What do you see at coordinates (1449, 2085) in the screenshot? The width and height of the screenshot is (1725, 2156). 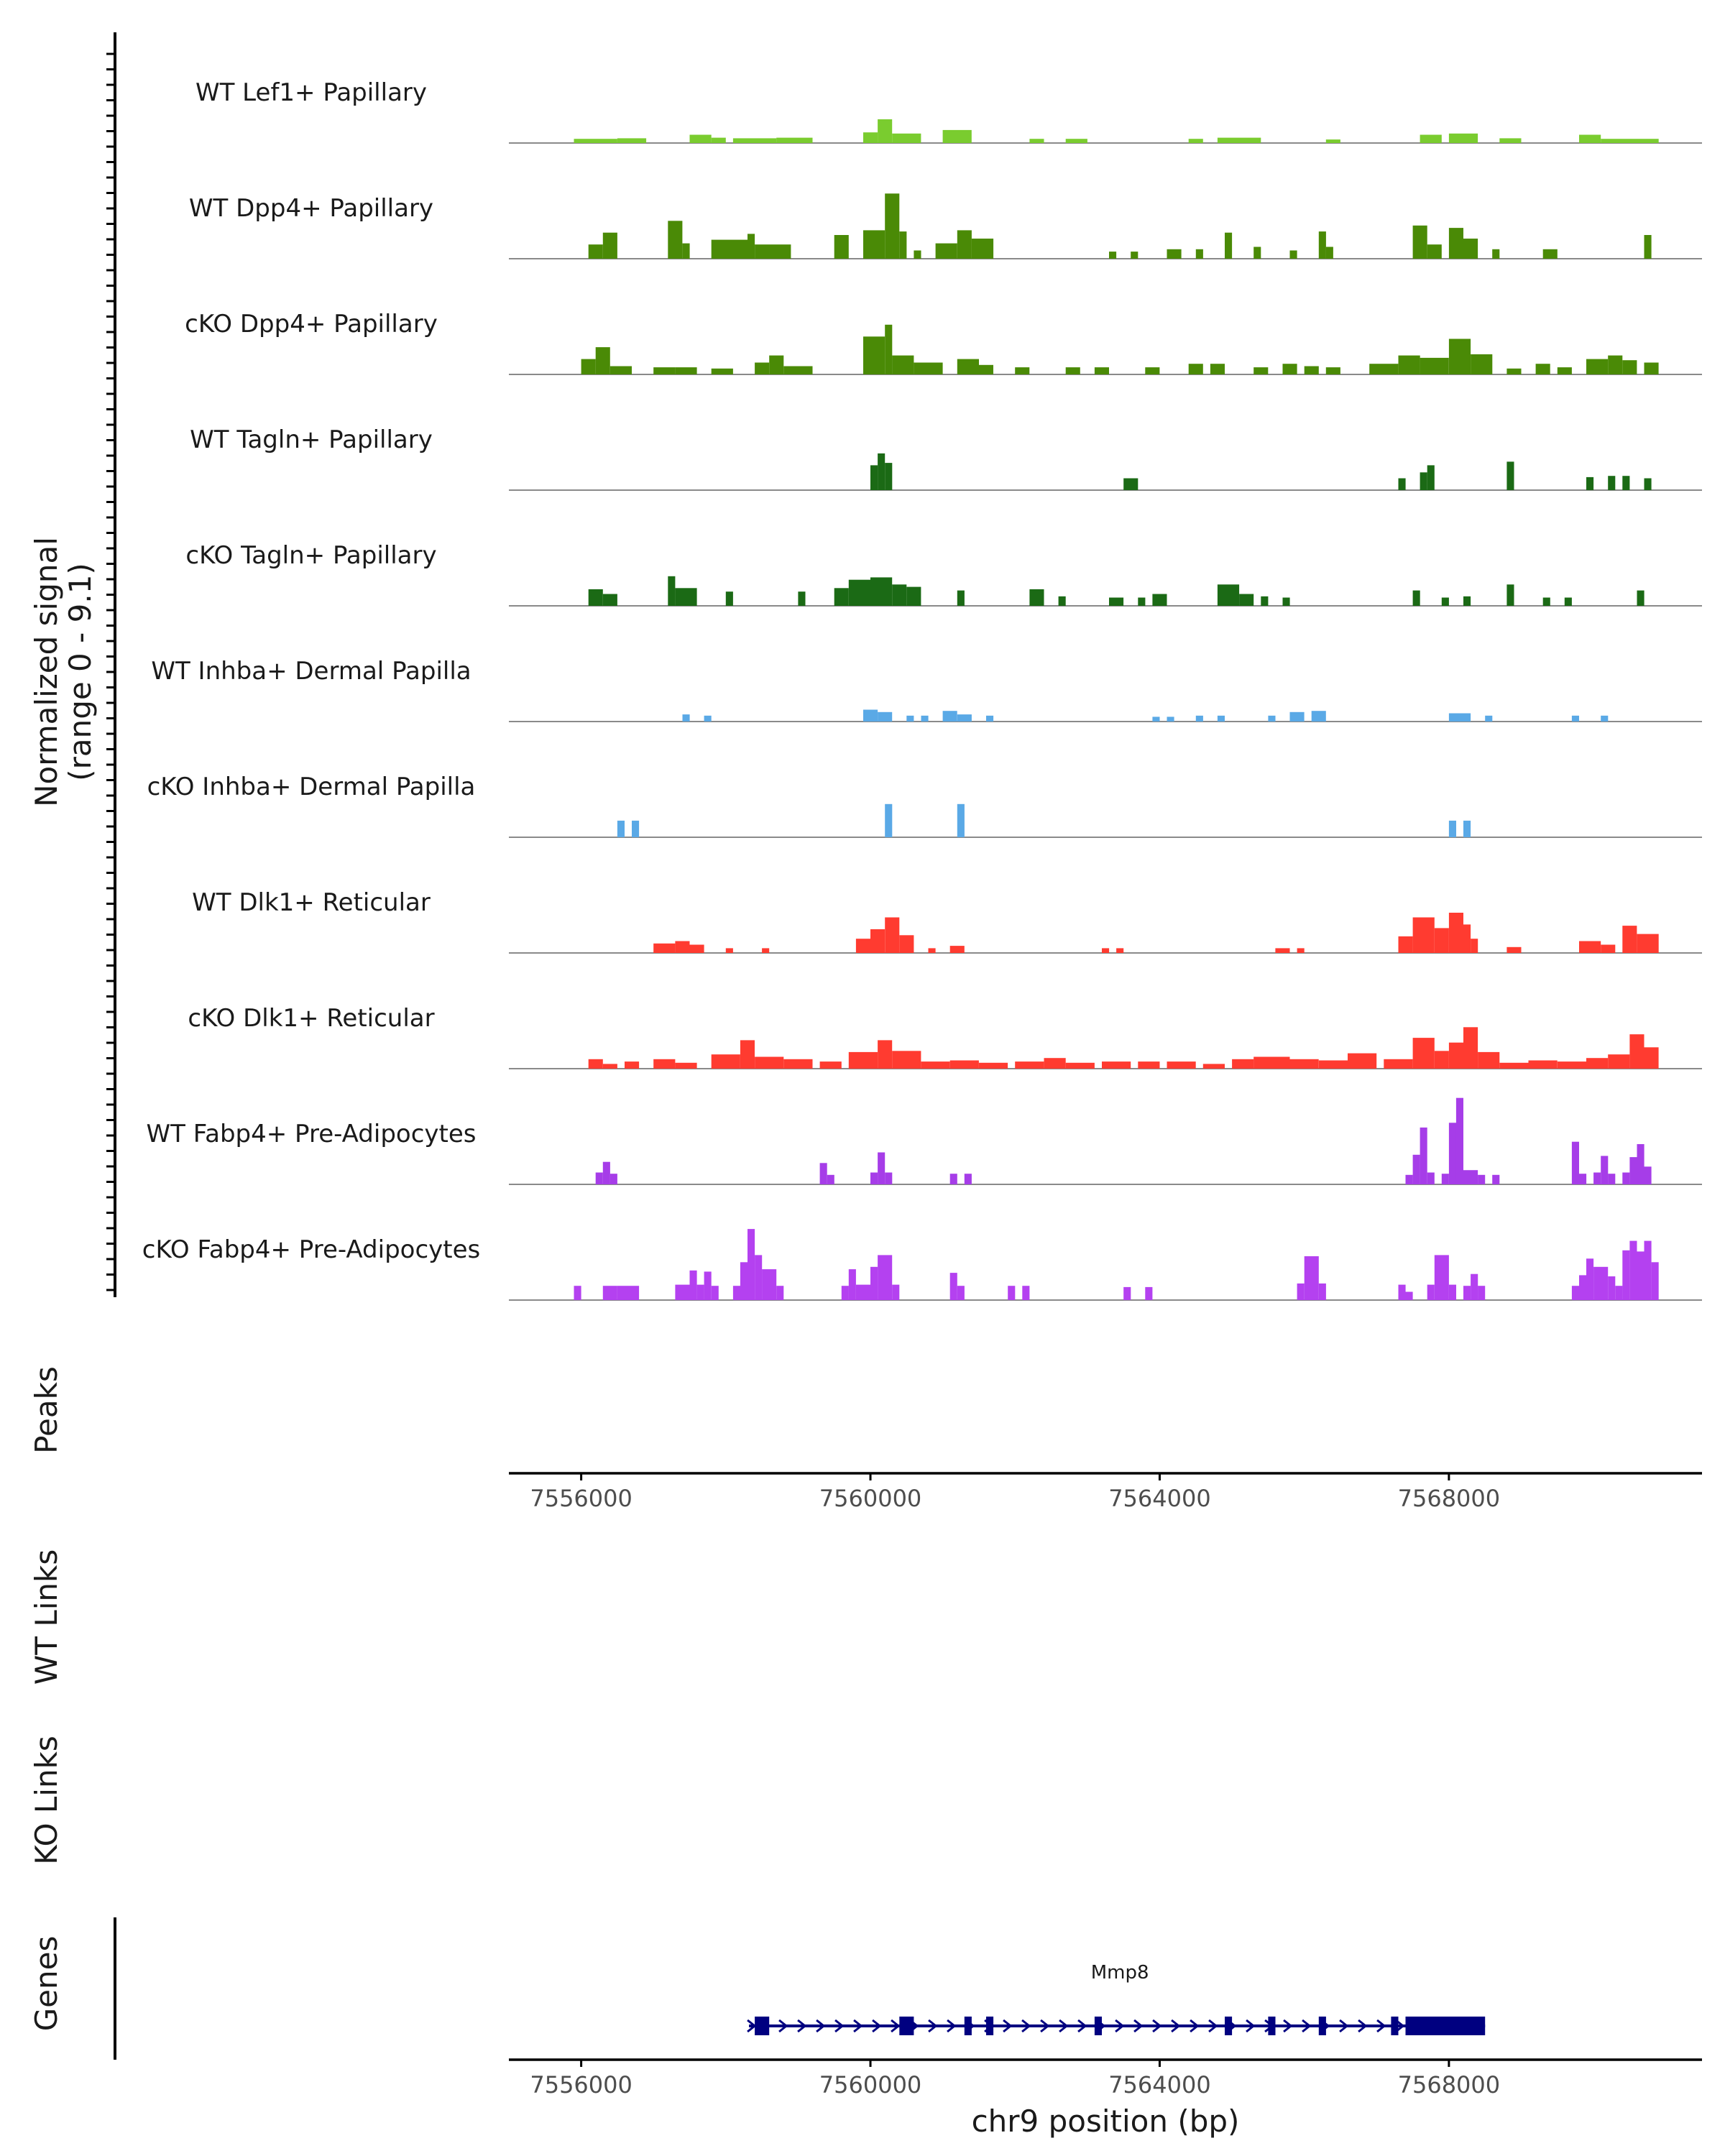 I see `x-tick-label: 7568000` at bounding box center [1449, 2085].